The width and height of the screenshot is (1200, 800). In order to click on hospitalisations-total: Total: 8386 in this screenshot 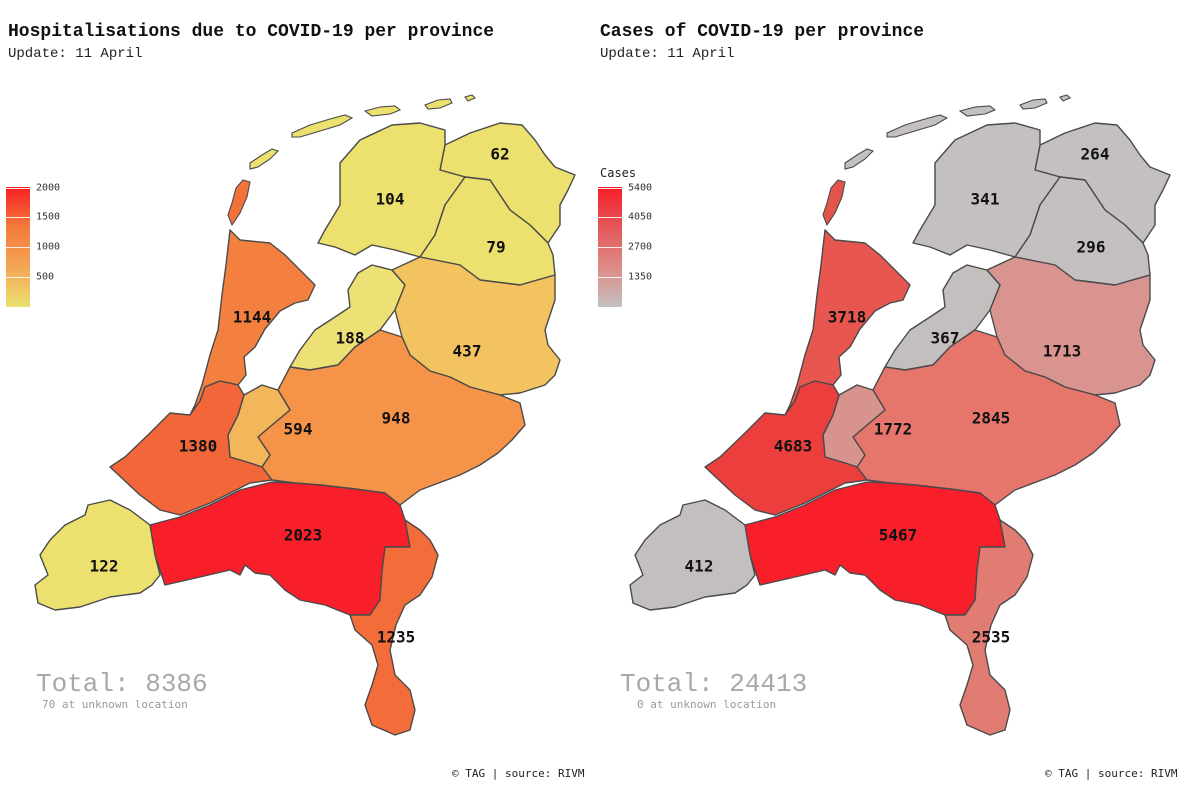, I will do `click(122, 684)`.